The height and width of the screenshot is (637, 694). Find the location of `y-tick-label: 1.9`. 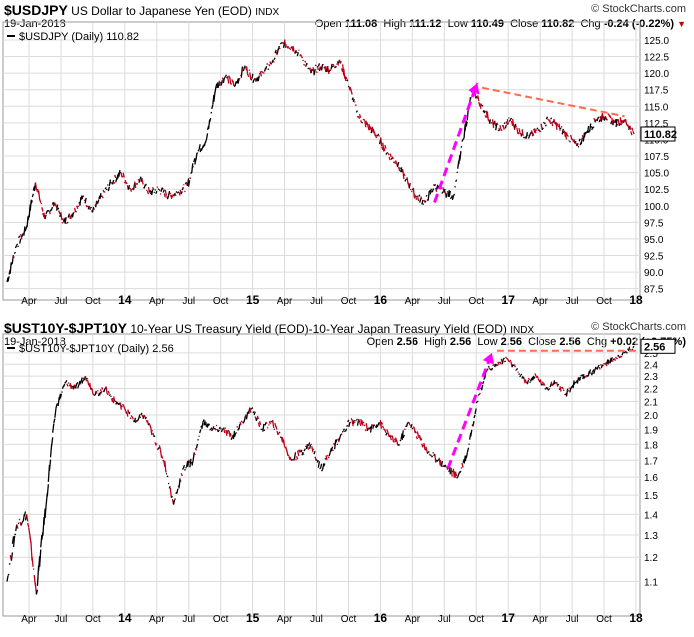

y-tick-label: 1.9 is located at coordinates (651, 430).